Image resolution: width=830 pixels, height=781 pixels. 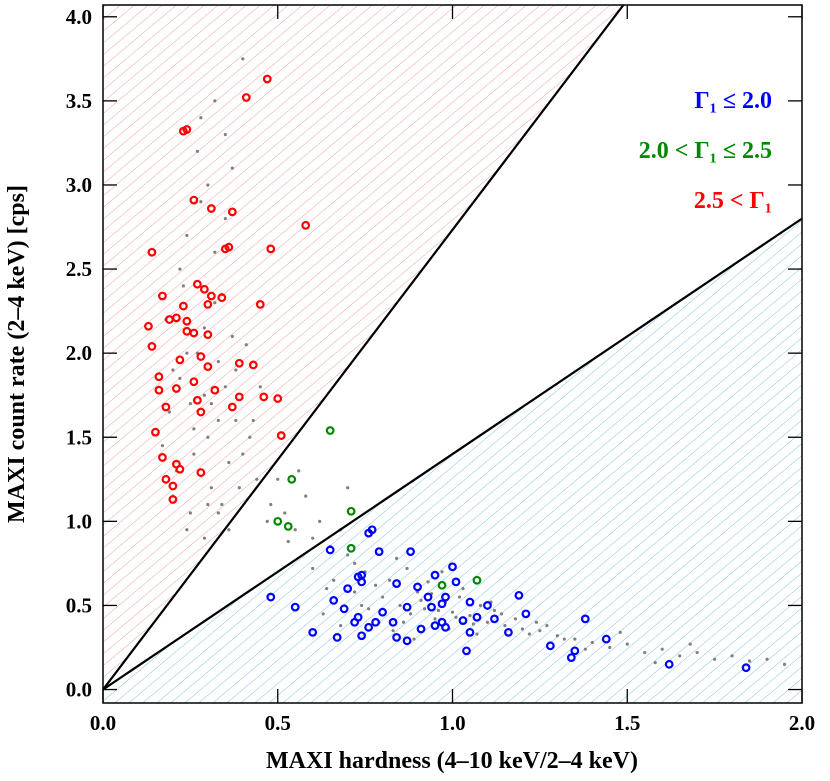 What do you see at coordinates (79, 521) in the screenshot?
I see `y-tick-label: 1.0` at bounding box center [79, 521].